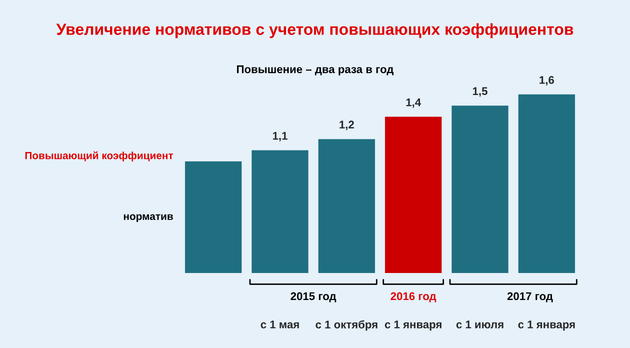 This screenshot has width=630, height=348. What do you see at coordinates (148, 218) in the screenshot?
I see `text: норматив` at bounding box center [148, 218].